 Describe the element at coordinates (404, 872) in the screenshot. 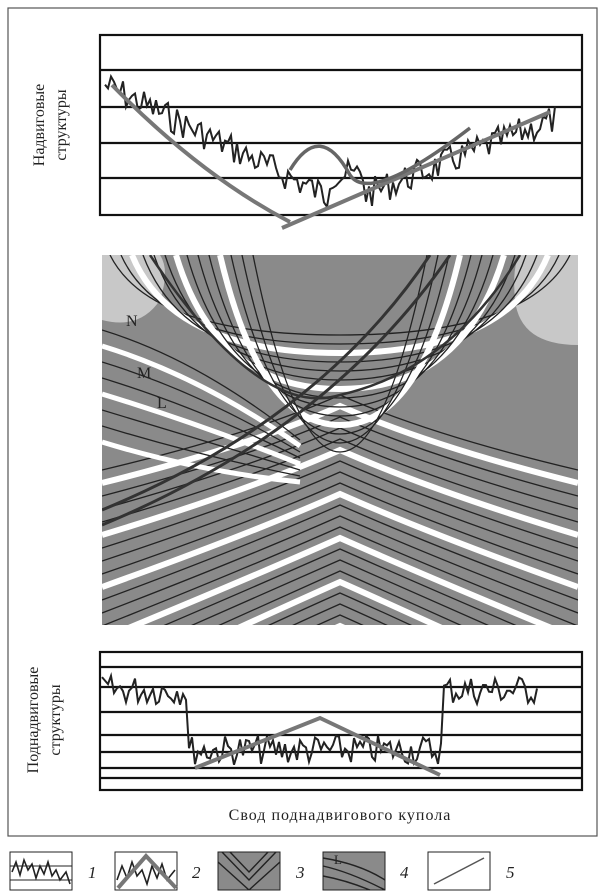

I see `legend-label: 4` at that location.